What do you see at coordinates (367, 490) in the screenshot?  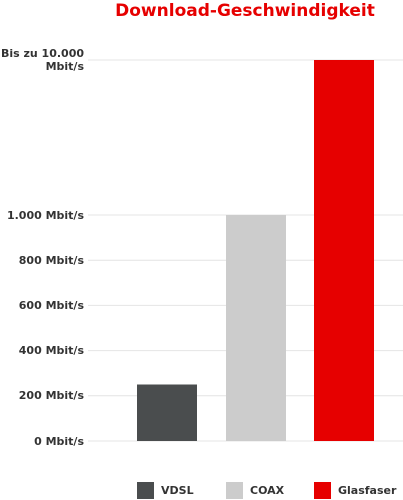 I see `legend-label: Glasfaser` at bounding box center [367, 490].